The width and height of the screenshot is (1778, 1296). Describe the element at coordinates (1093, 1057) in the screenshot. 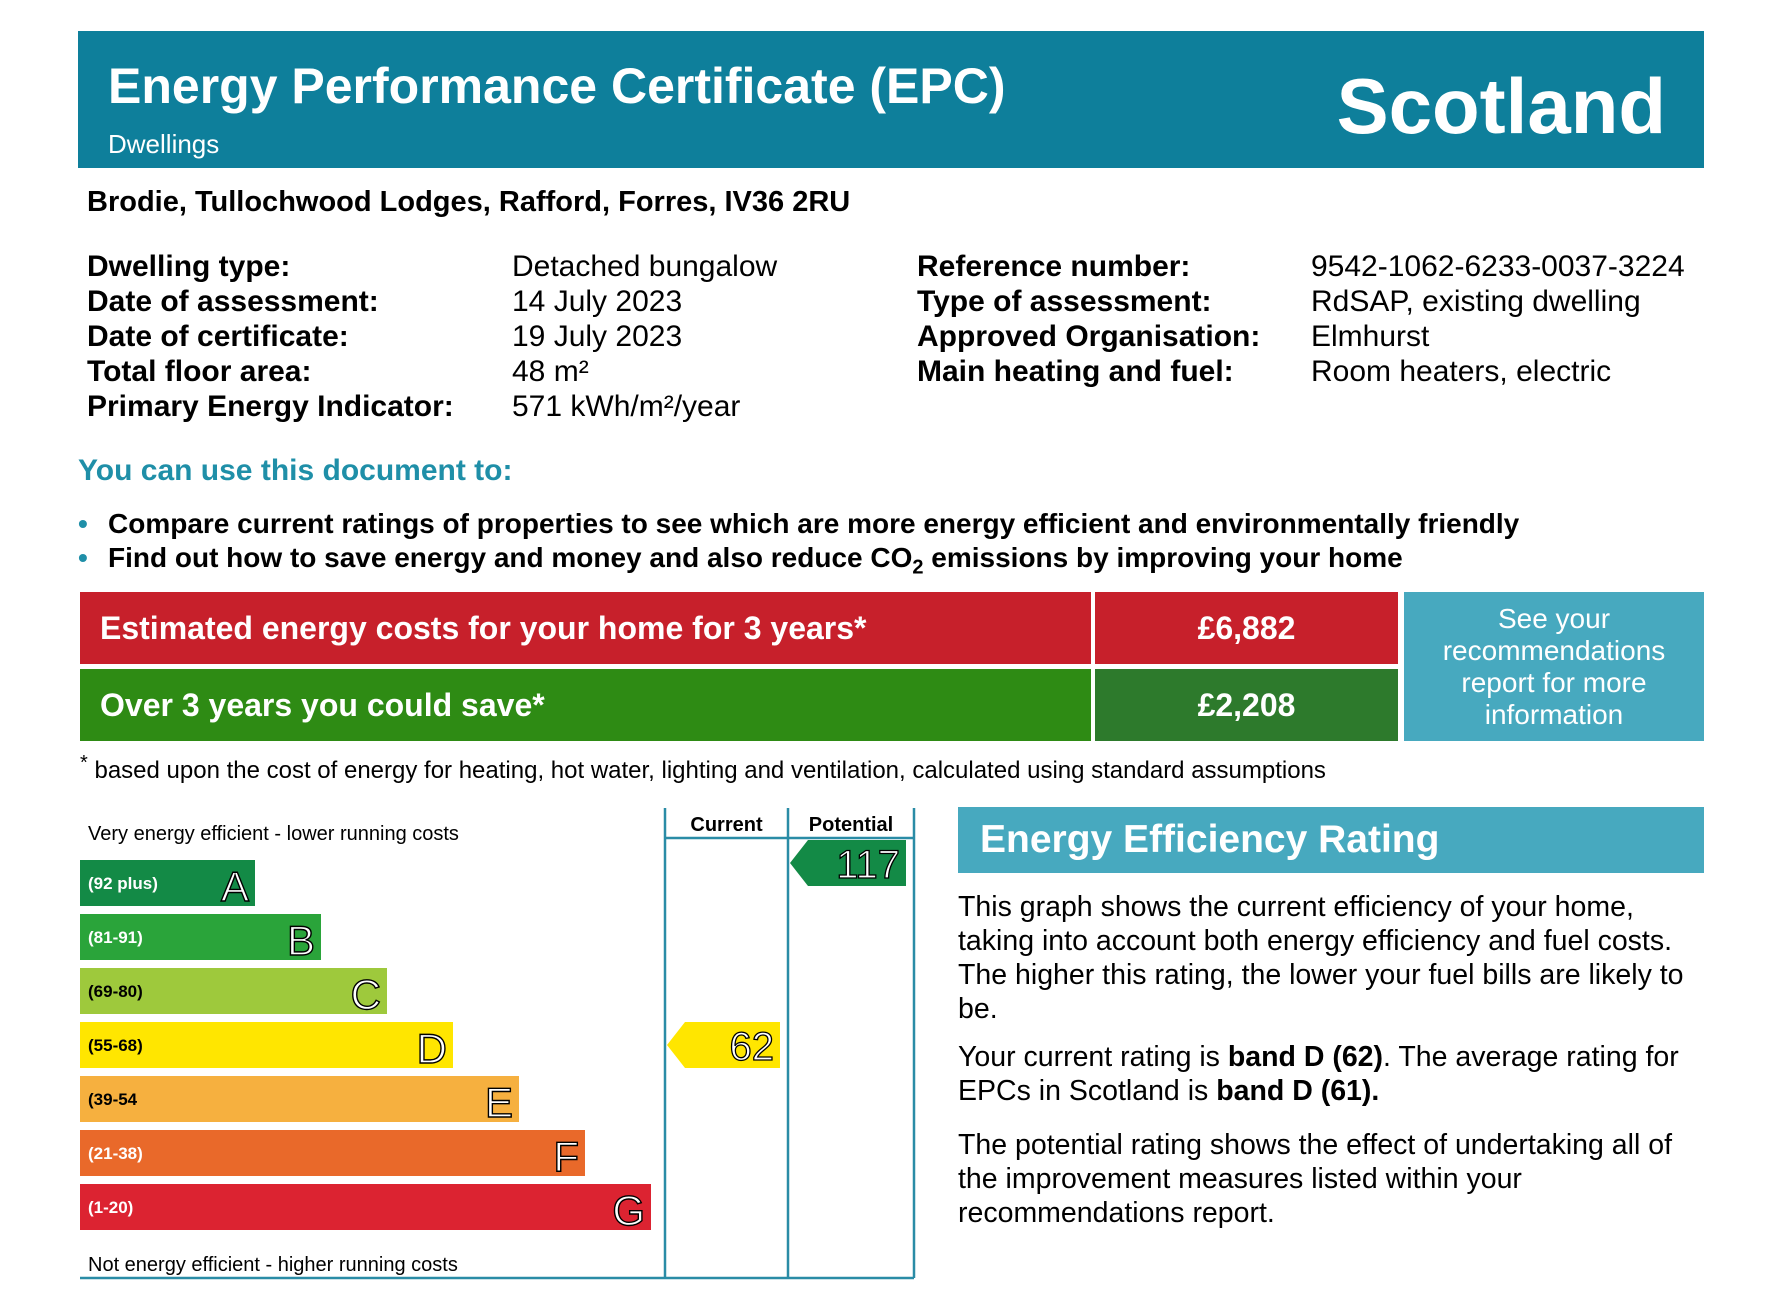

I see `p2-text-a: Your current rating is` at that location.